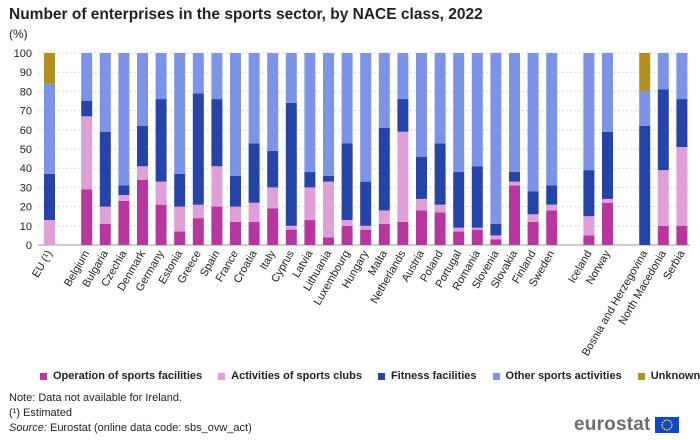 This screenshot has height=440, width=700. Describe the element at coordinates (26, 208) in the screenshot. I see `y-tick-label: 20` at that location.